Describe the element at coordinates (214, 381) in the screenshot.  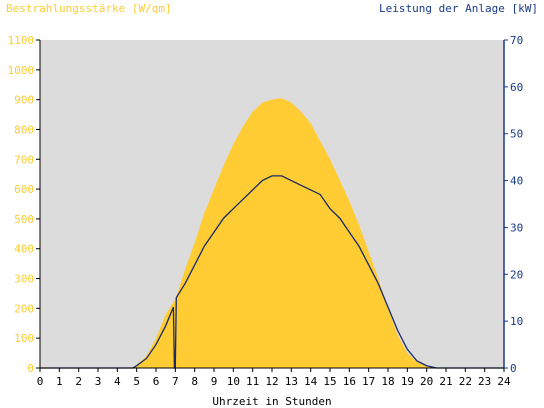
I see `x-tick-label: 9` at that location.